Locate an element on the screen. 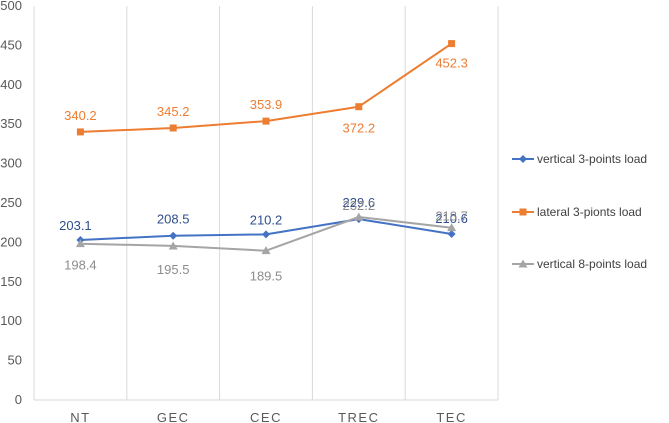 This screenshot has height=423, width=669. y-tick-label: 200 is located at coordinates (11, 241).